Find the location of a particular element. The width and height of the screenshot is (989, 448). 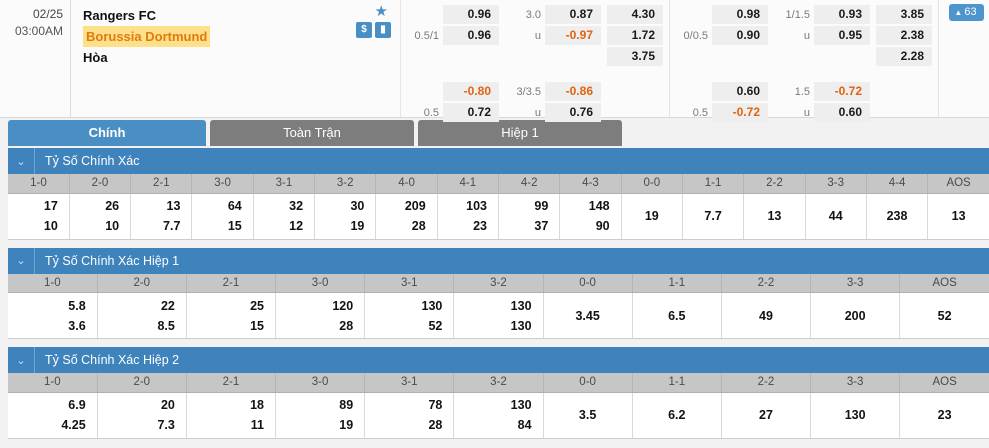

odds-cell: 238 is located at coordinates (897, 216).